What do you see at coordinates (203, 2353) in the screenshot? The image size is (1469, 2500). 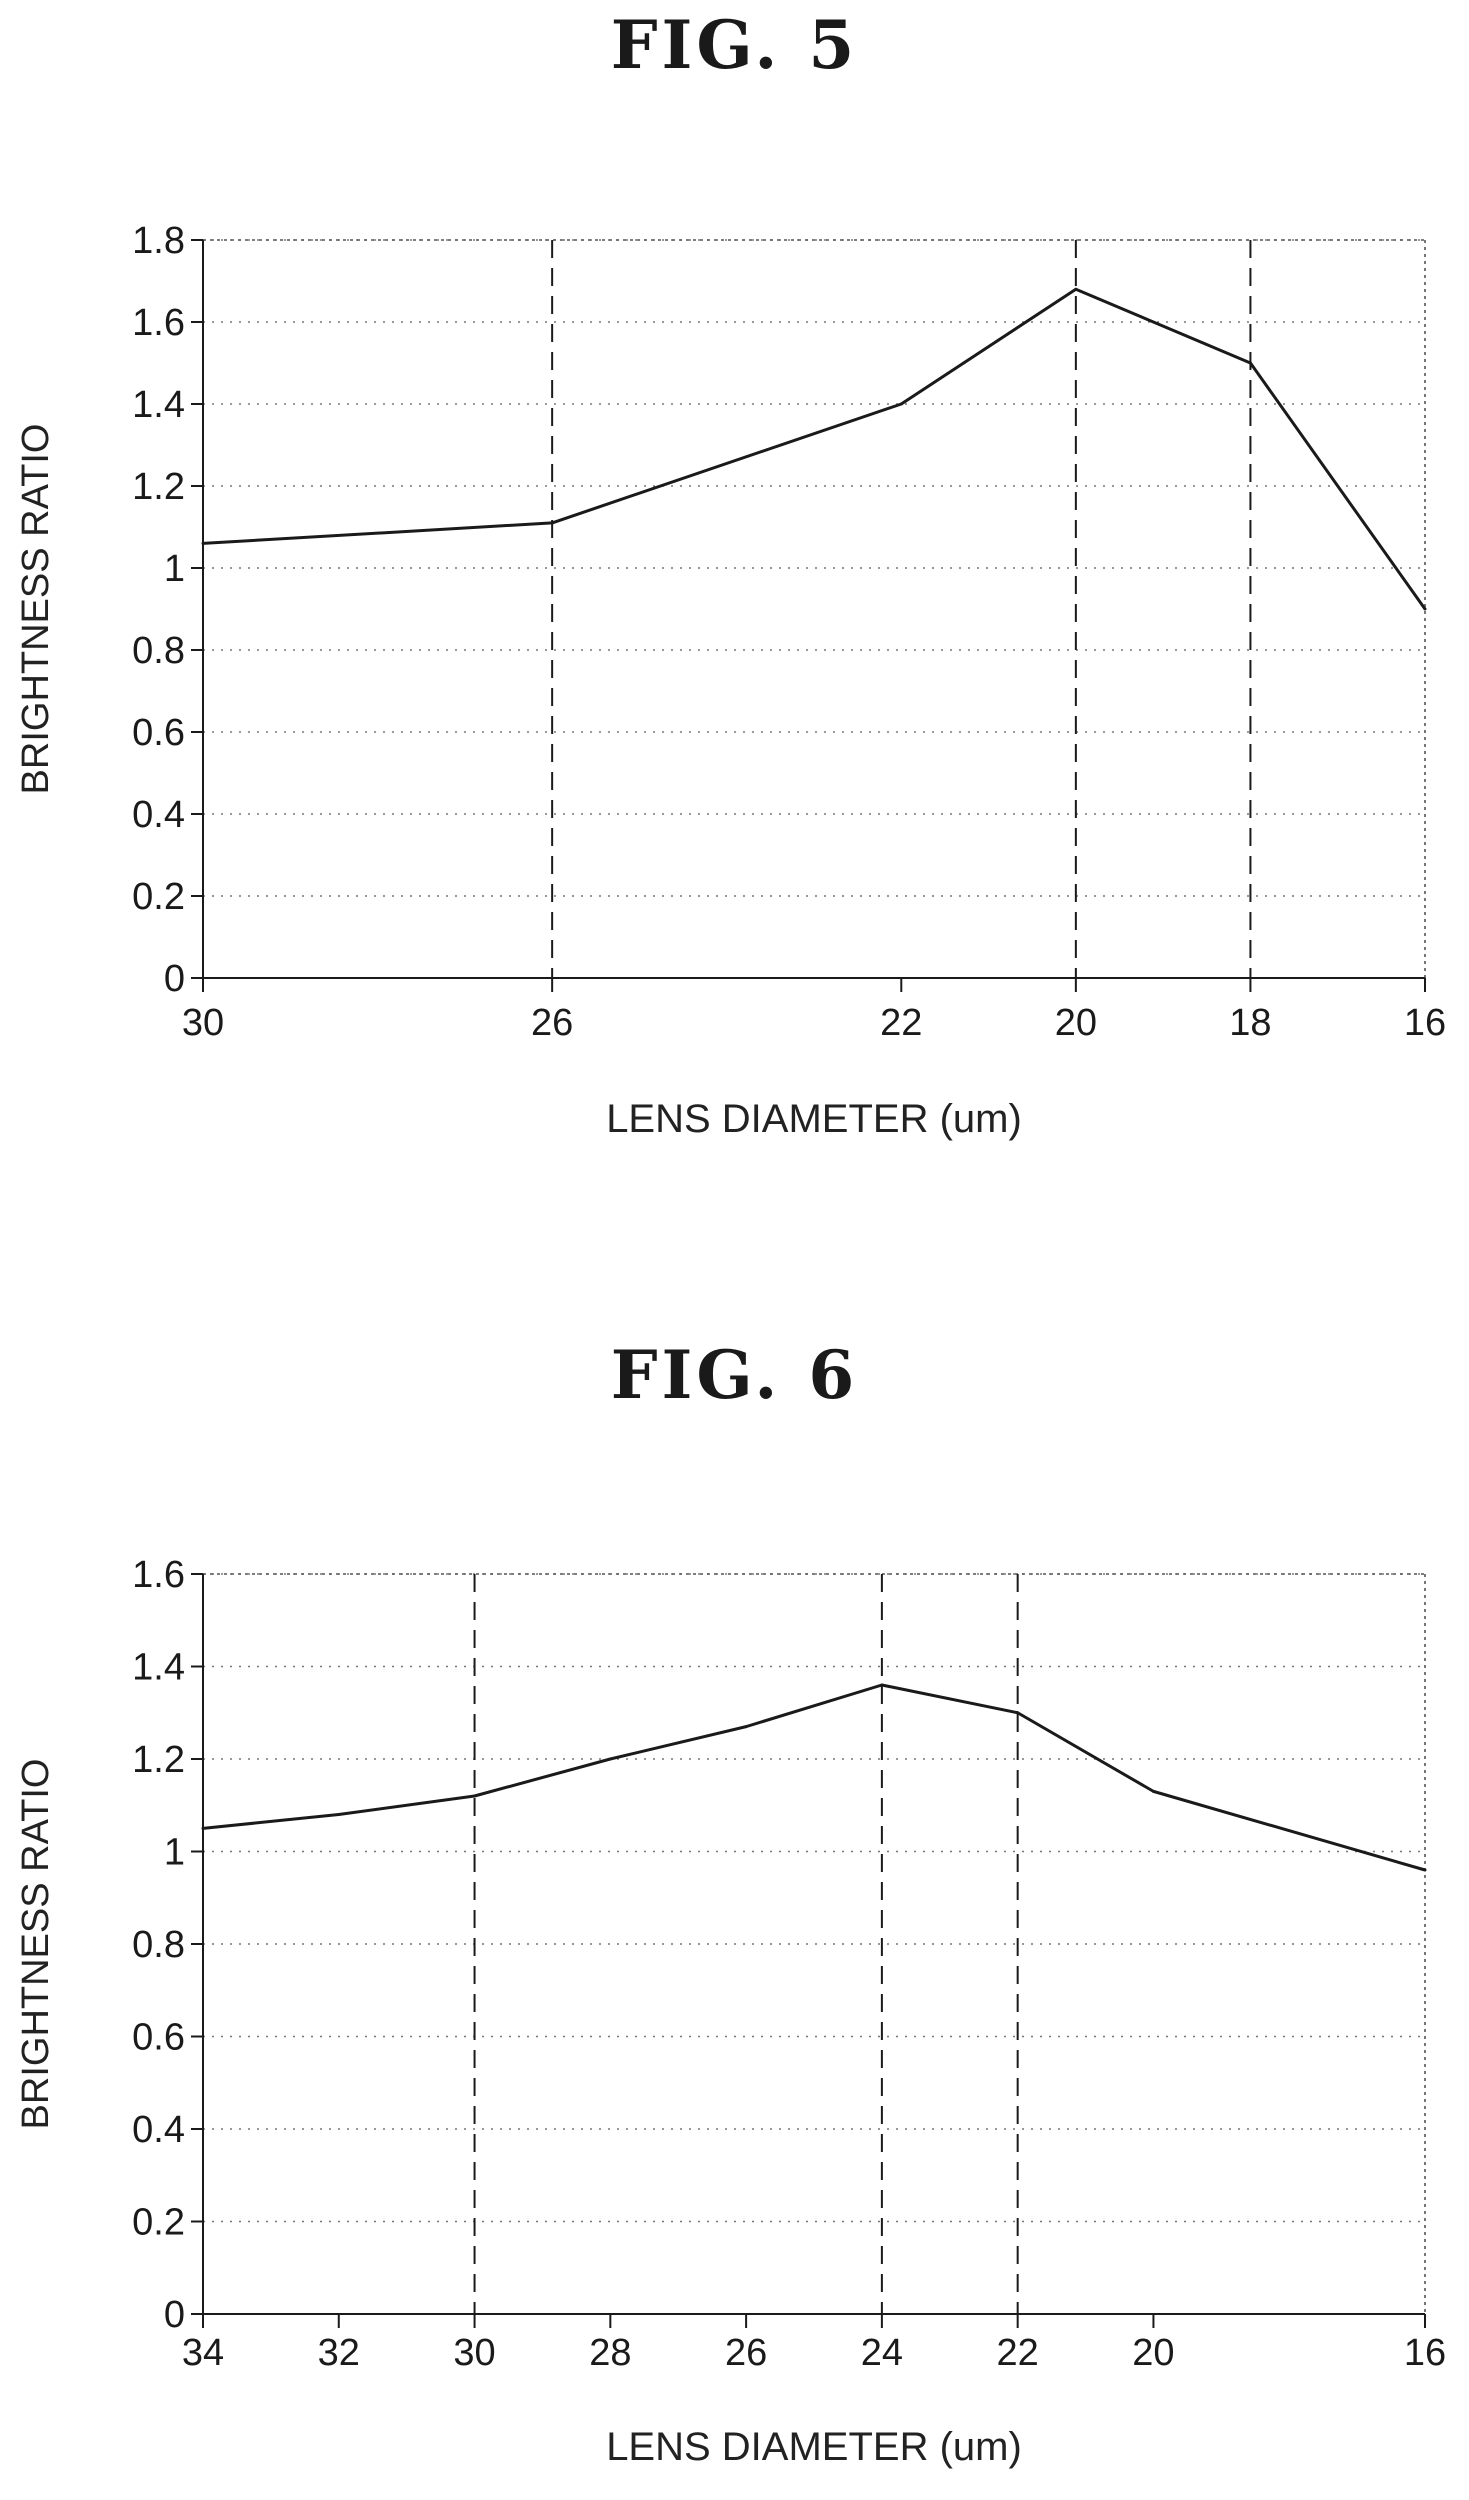 I see `x-tick-label: 34` at bounding box center [203, 2353].